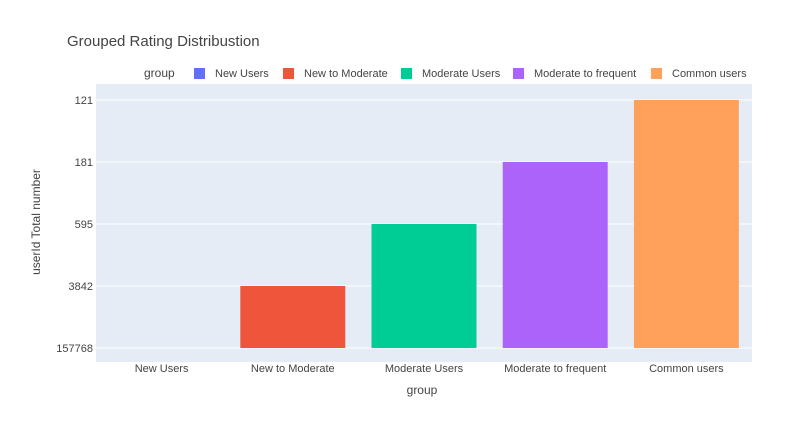 Image resolution: width=808 pixels, height=424 pixels. What do you see at coordinates (84, 225) in the screenshot?
I see `y-tick-label: 595` at bounding box center [84, 225].